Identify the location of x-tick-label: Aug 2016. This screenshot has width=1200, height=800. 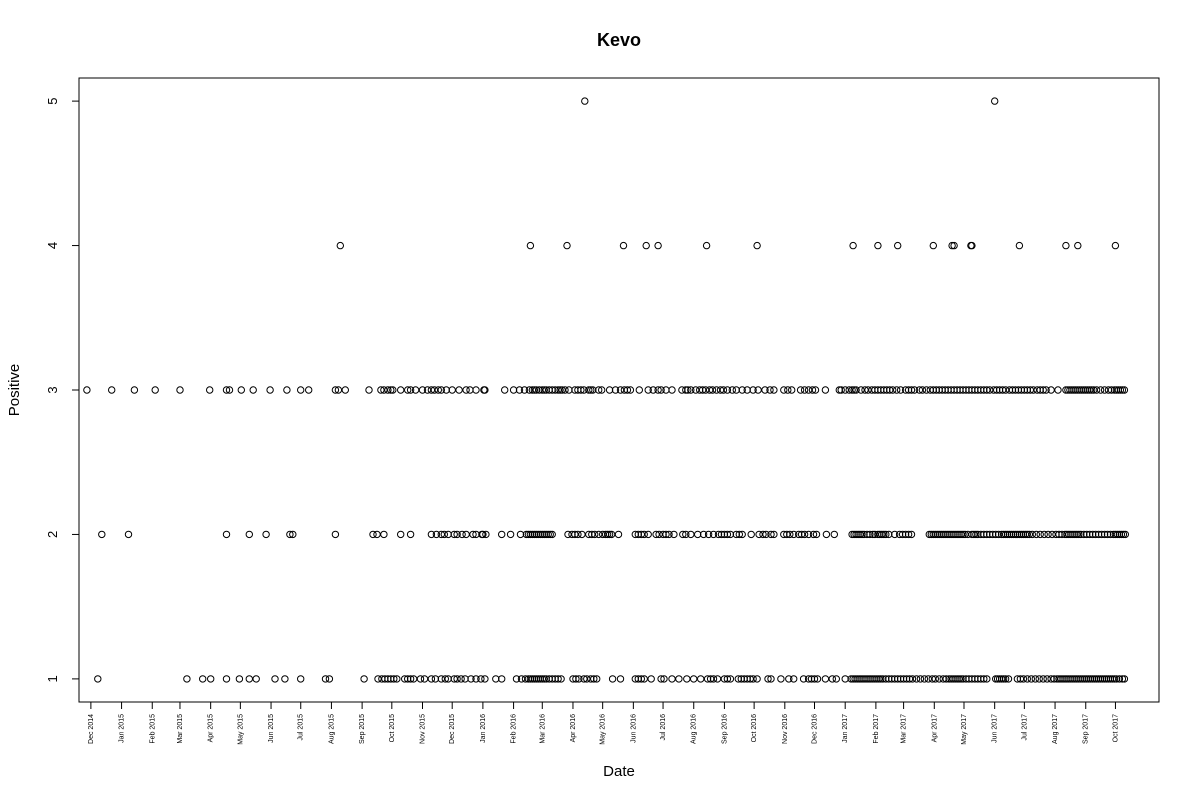
(694, 729).